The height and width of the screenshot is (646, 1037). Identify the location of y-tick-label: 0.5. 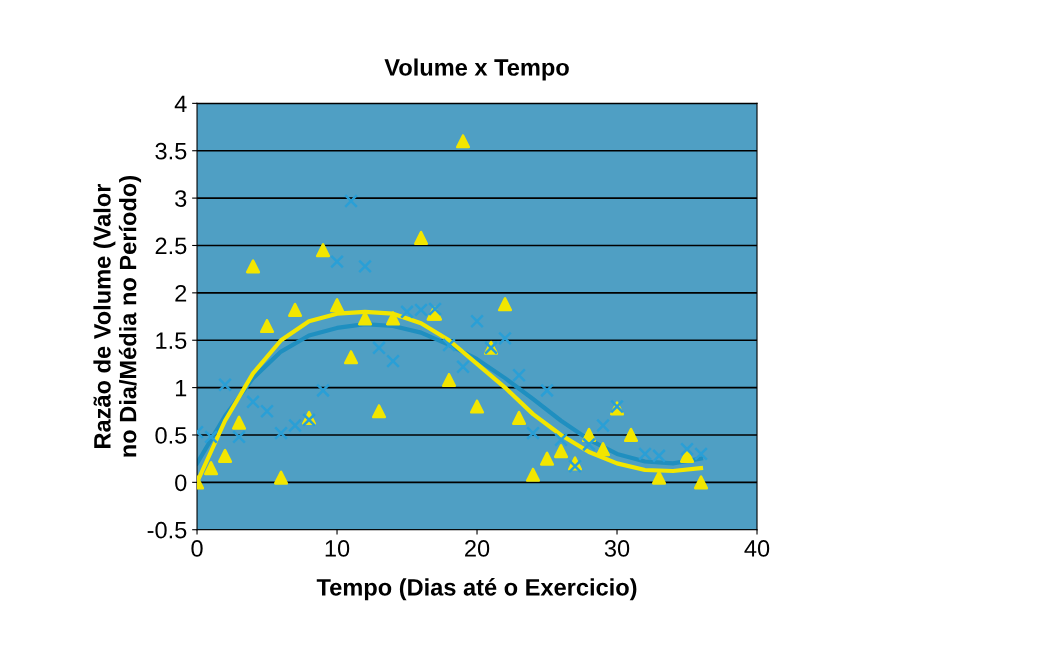
(171, 435).